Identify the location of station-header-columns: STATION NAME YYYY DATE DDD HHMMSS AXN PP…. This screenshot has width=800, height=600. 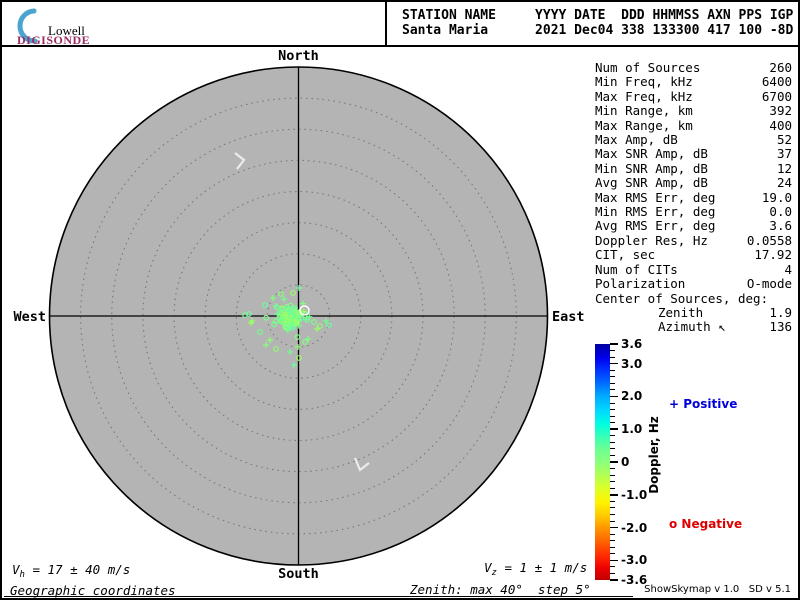
(598, 15).